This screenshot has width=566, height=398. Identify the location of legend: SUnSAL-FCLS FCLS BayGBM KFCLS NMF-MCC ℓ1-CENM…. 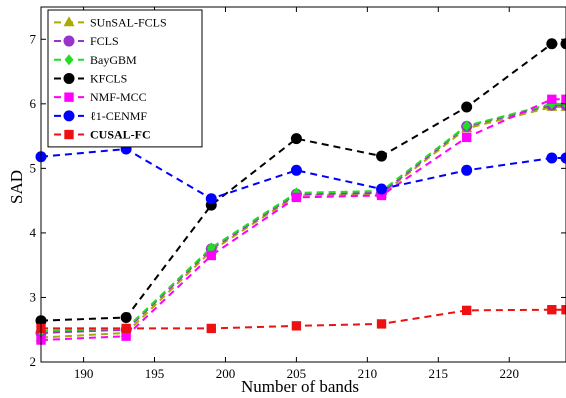
(125, 78).